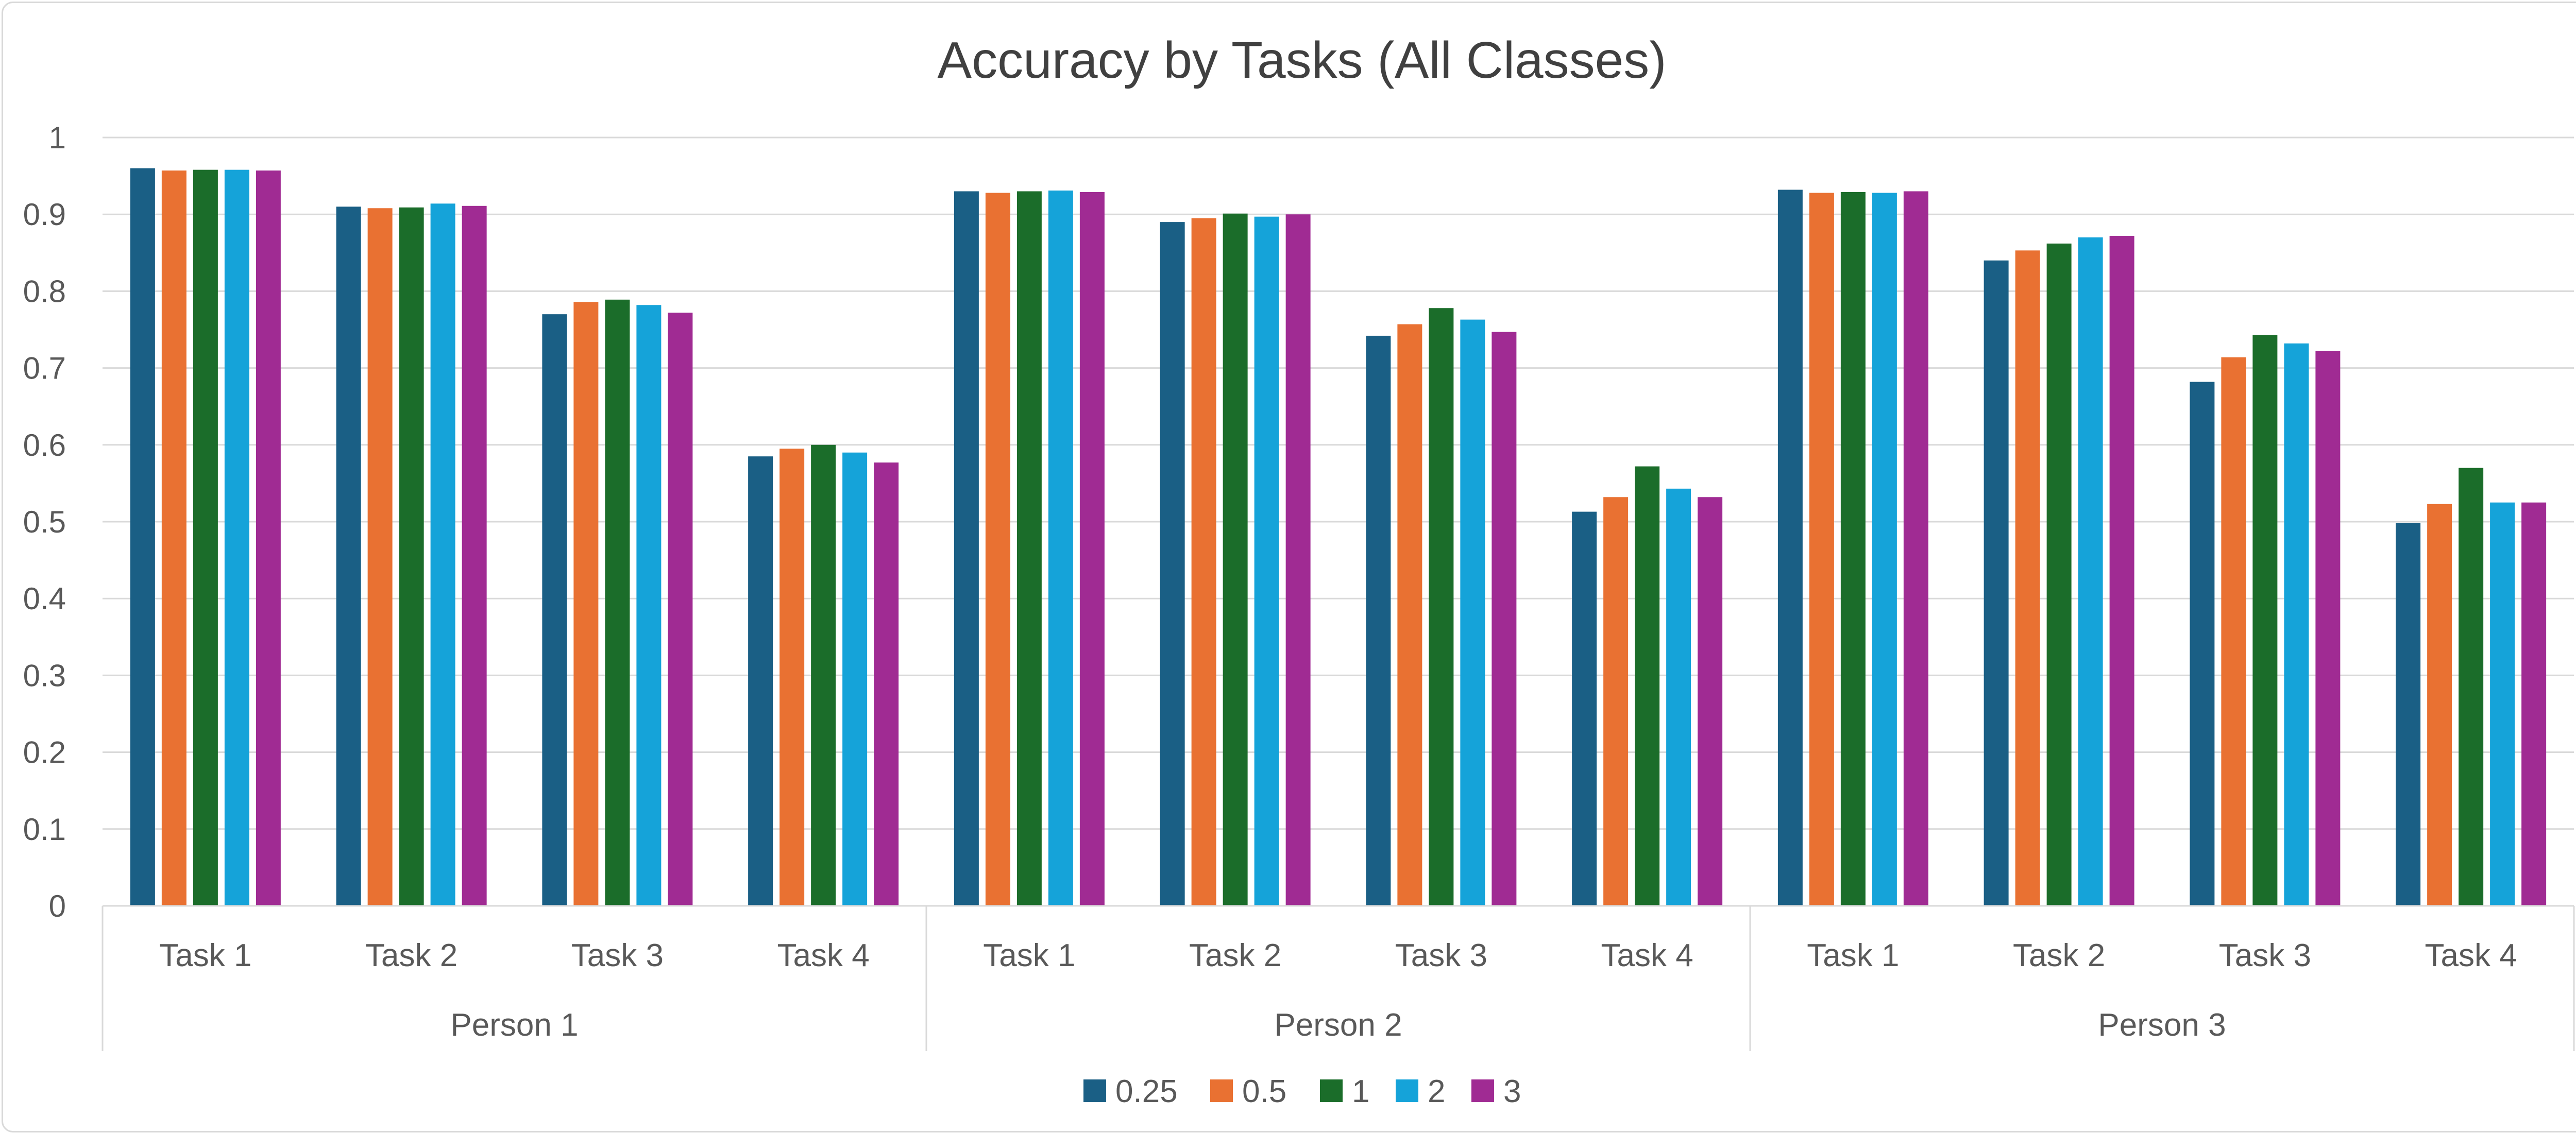 The image size is (2576, 1133). Describe the element at coordinates (44, 445) in the screenshot. I see `y-tick-label: 0.6` at that location.